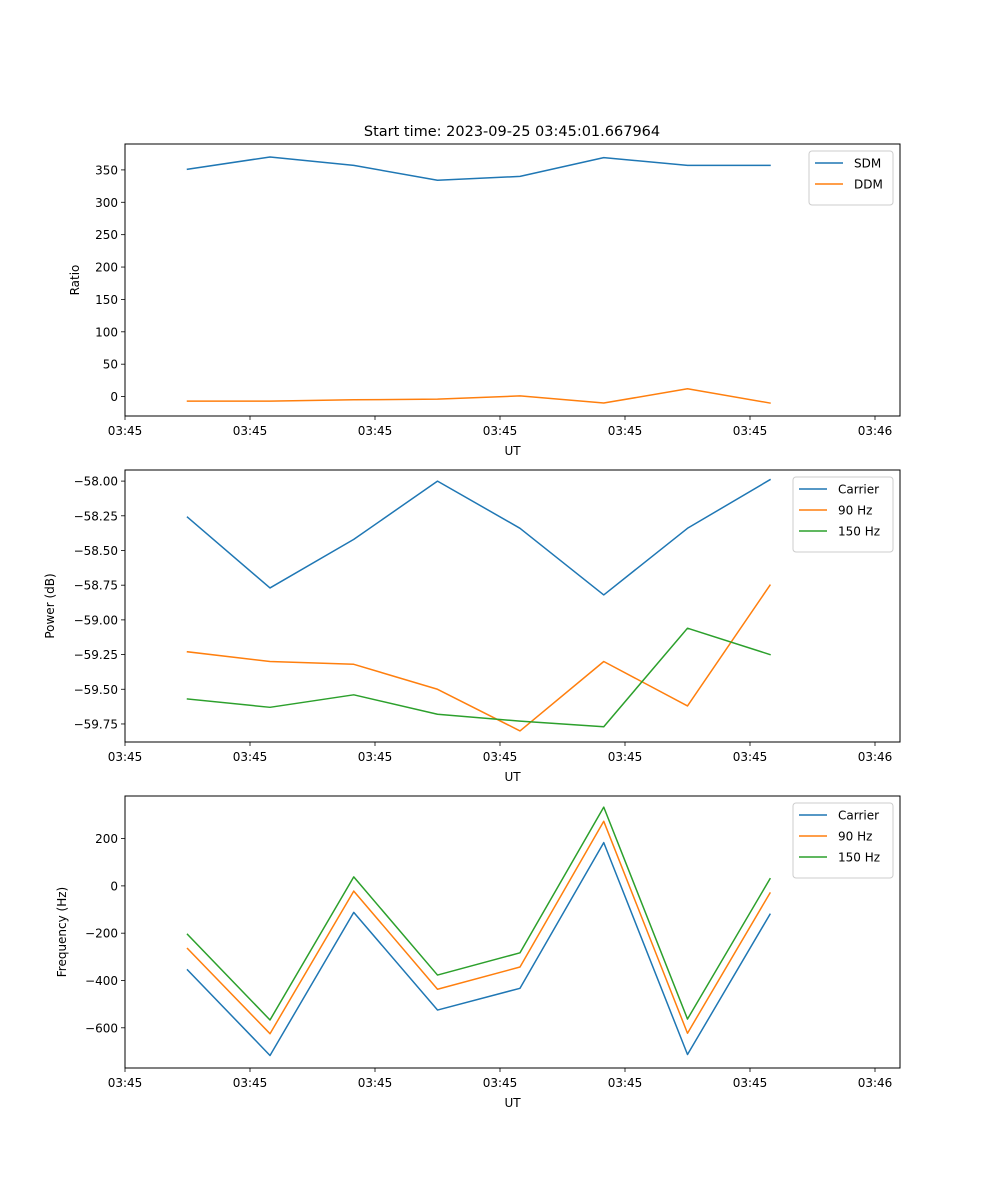  I want to click on y-axis-label: Ratio, so click(75, 280).